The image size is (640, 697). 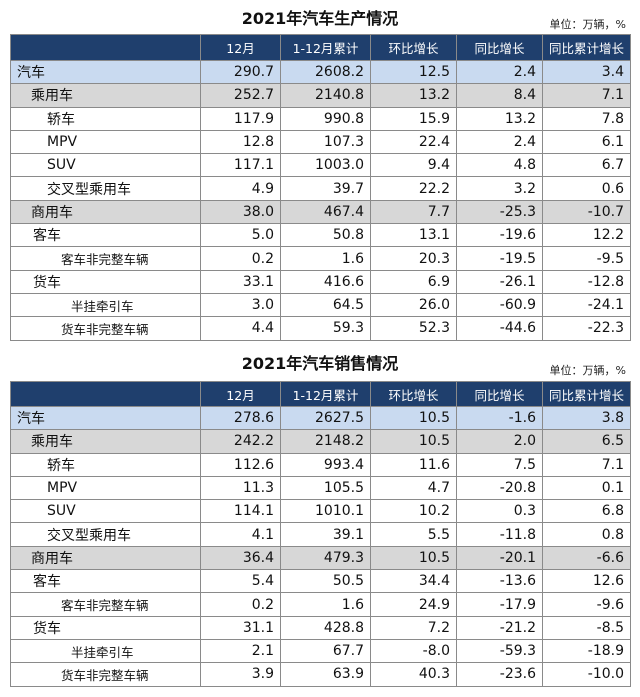 I want to click on row-label: 客车, so click(x=105, y=581).